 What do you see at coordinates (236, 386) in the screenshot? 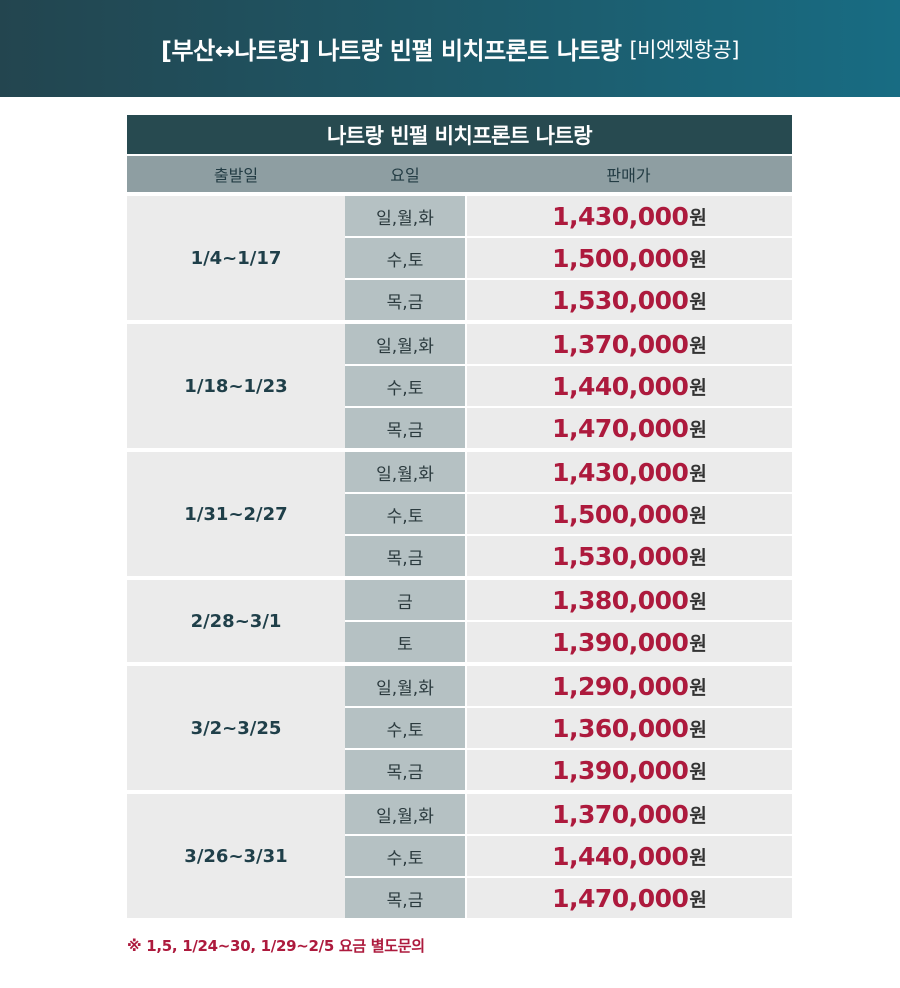
I see `departure-date-cell: 1/18~1/23` at bounding box center [236, 386].